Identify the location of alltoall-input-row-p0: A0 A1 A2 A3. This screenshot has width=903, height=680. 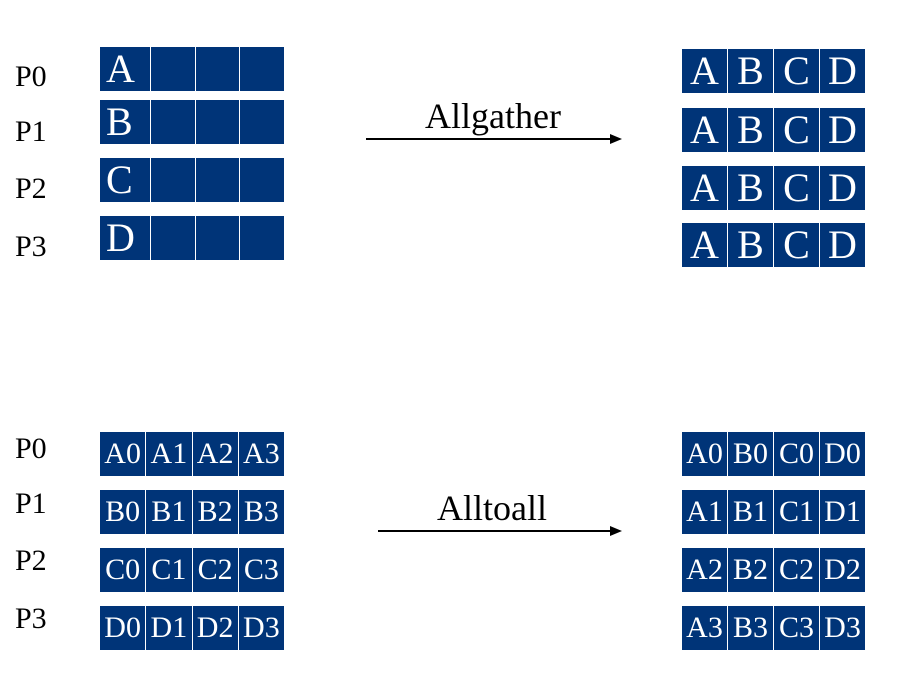
(192, 454).